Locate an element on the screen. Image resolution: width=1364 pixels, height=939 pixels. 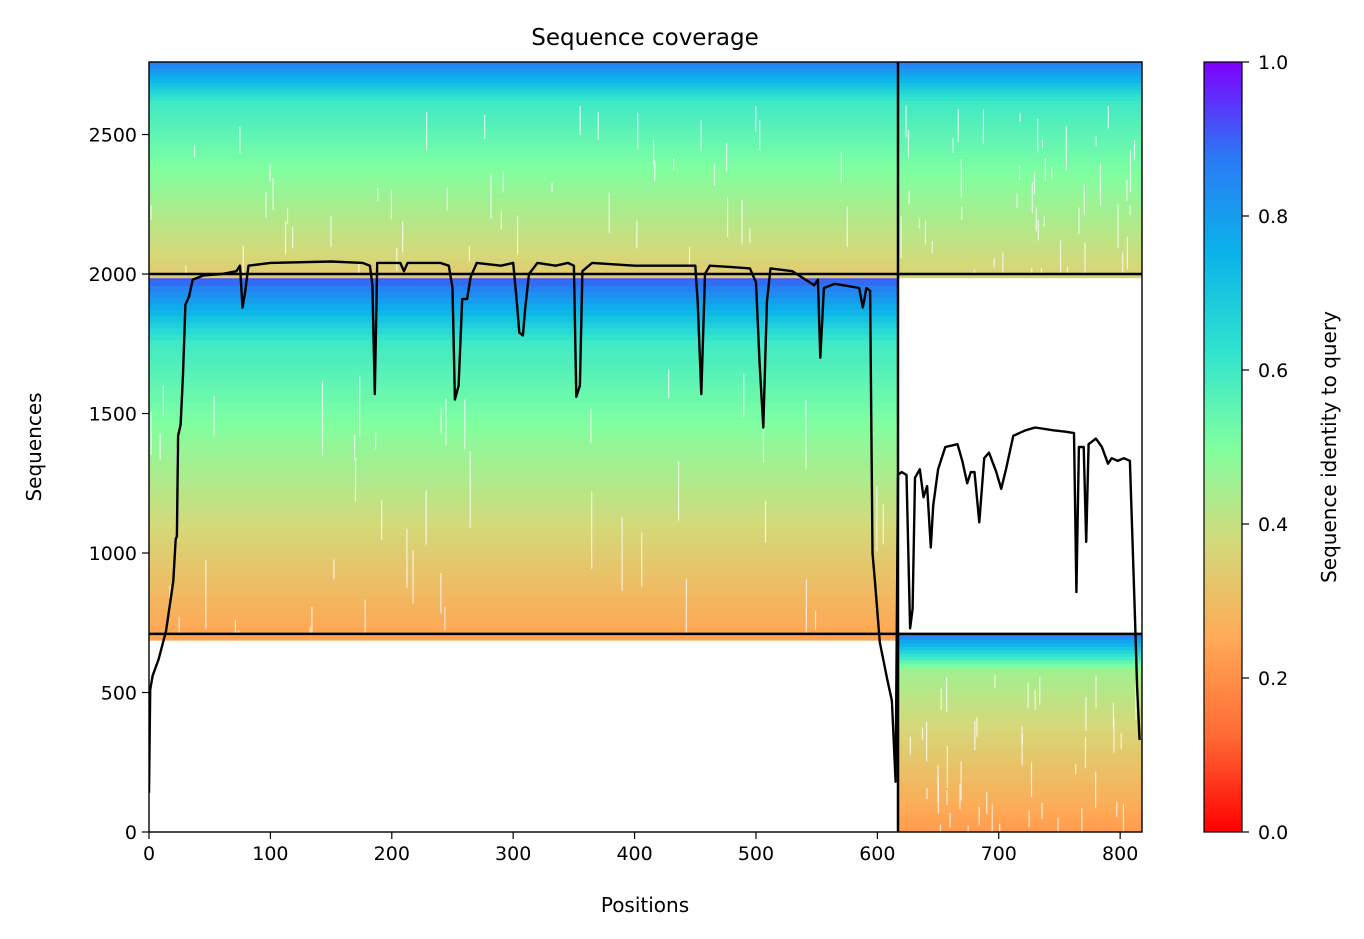
y-tick-label: 1000 is located at coordinates (113, 554).